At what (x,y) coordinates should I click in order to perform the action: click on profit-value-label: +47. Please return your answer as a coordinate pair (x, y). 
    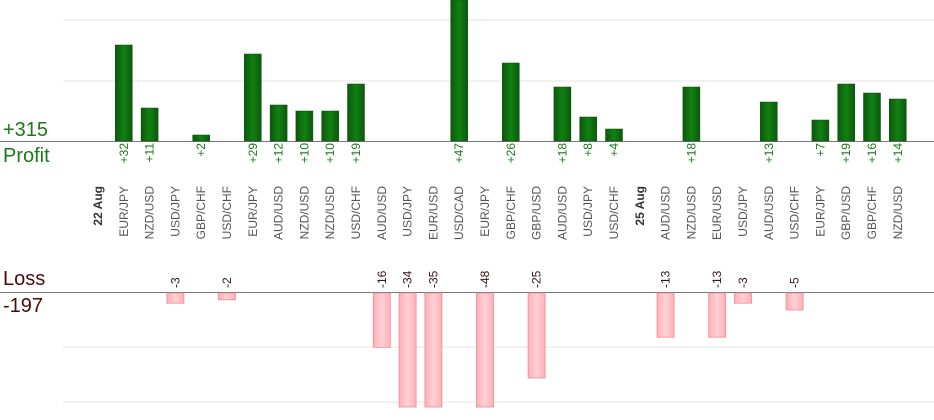
    Looking at the image, I should click on (459, 153).